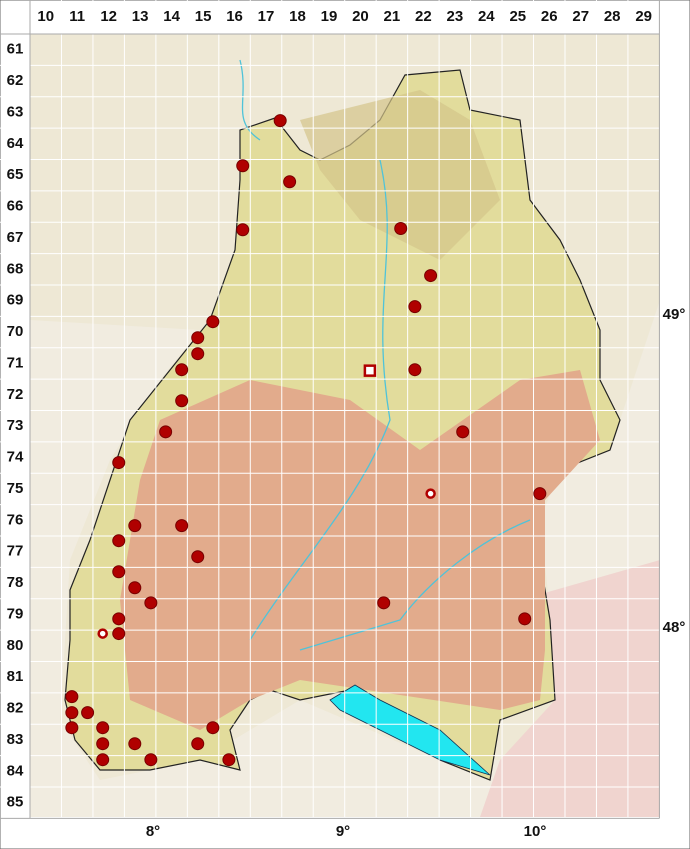  What do you see at coordinates (77, 16) in the screenshot?
I see `column-label: 11` at bounding box center [77, 16].